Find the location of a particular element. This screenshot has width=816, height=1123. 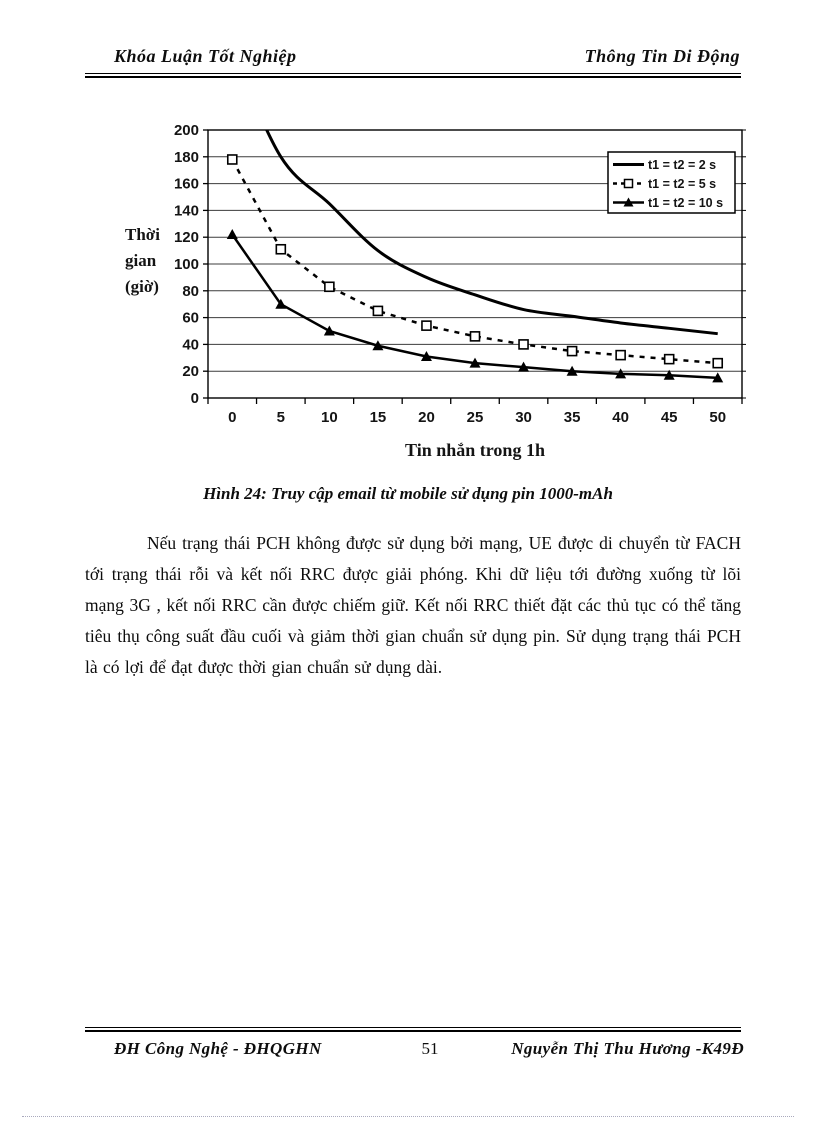

series-group is located at coordinates (475, 256).